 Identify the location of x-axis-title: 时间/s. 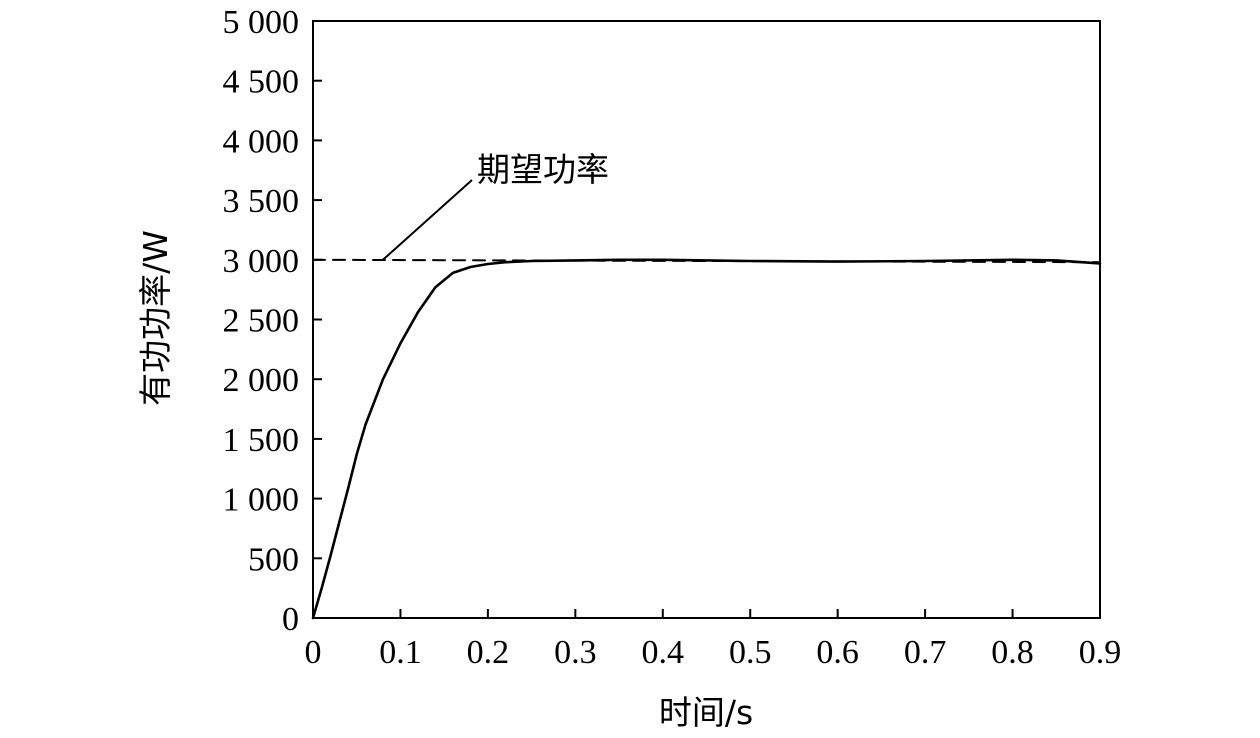
(706, 712).